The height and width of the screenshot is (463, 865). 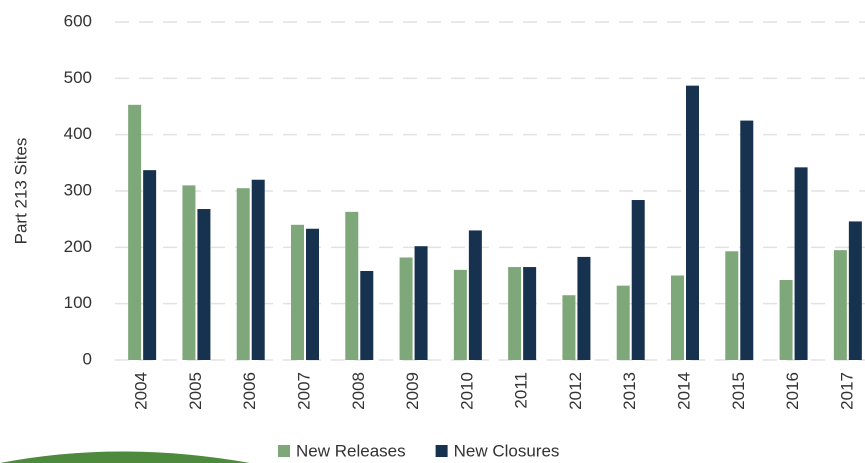 What do you see at coordinates (87, 358) in the screenshot?
I see `y-tick-label: 0` at bounding box center [87, 358].